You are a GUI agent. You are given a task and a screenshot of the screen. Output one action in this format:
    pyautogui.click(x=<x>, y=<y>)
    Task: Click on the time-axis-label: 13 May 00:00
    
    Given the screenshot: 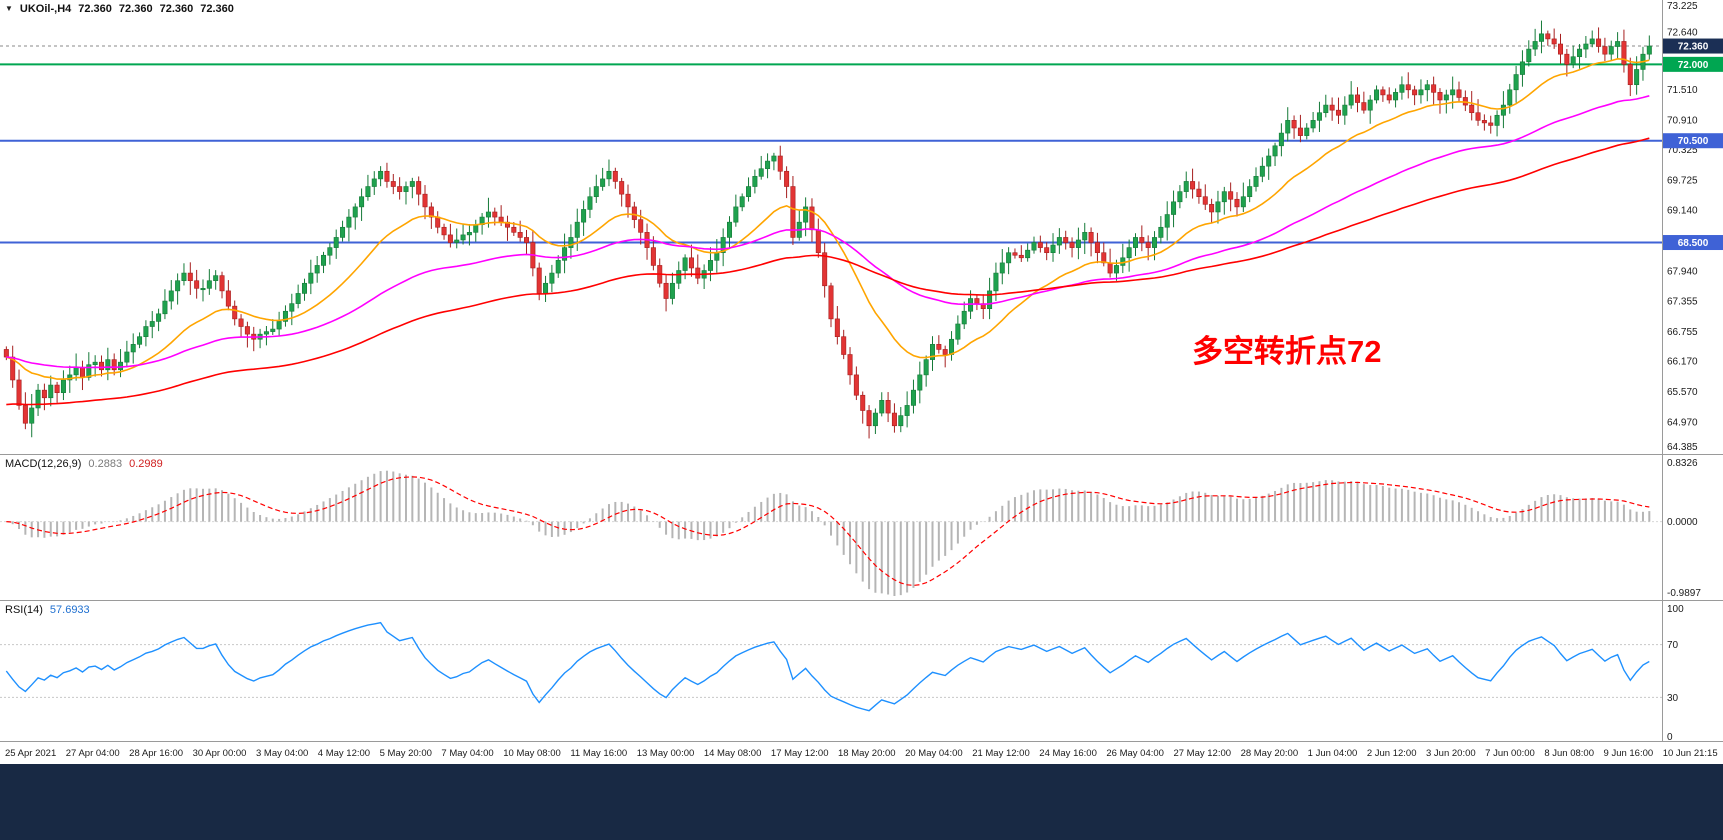 What is the action you would take?
    pyautogui.click(x=665, y=753)
    